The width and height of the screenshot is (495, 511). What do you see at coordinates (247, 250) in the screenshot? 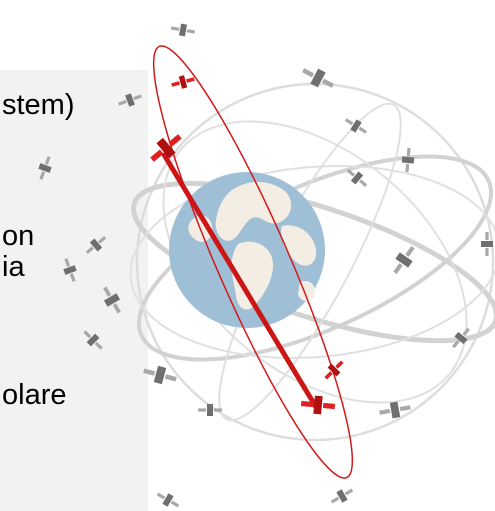
I see `earth-globe-icon` at bounding box center [247, 250].